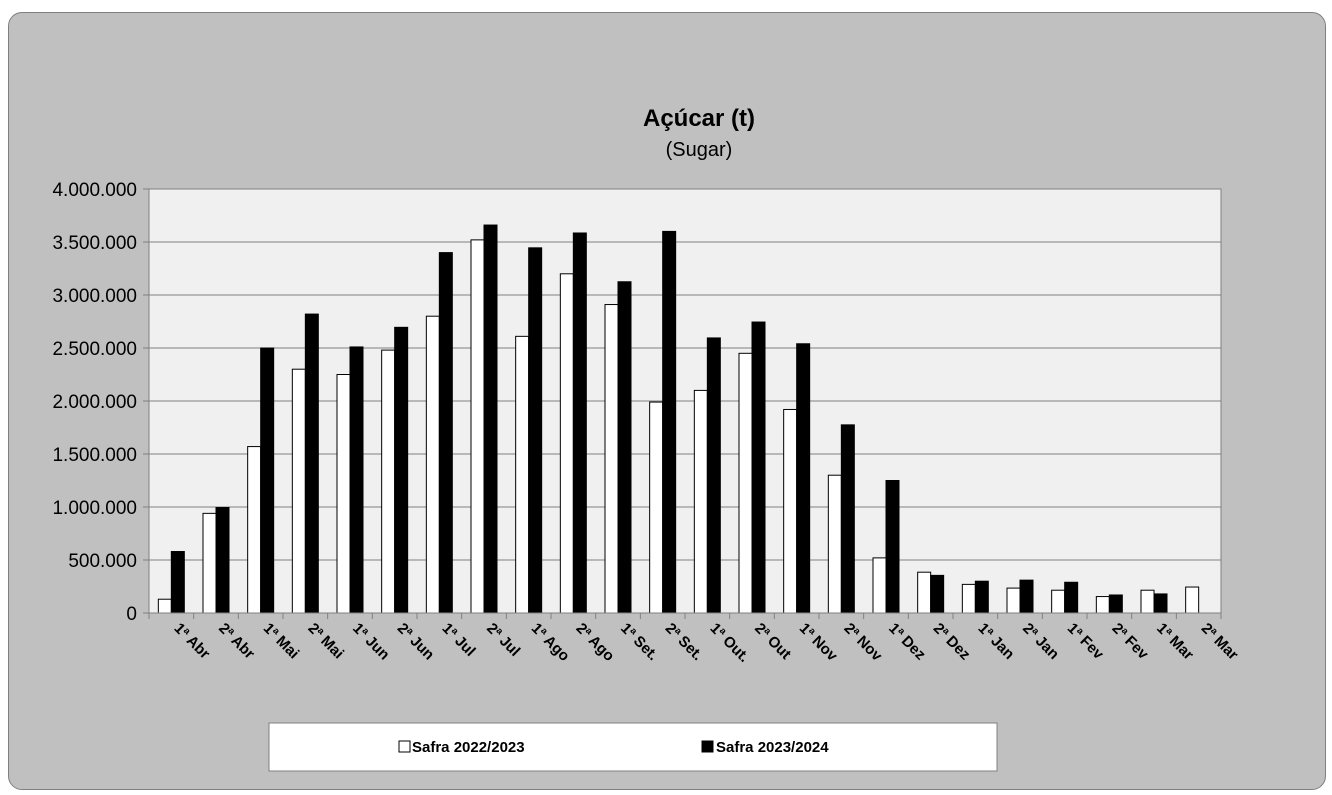 Image resolution: width=1332 pixels, height=795 pixels. Describe the element at coordinates (102, 561) in the screenshot. I see `y-tick-label: 500.000` at that location.